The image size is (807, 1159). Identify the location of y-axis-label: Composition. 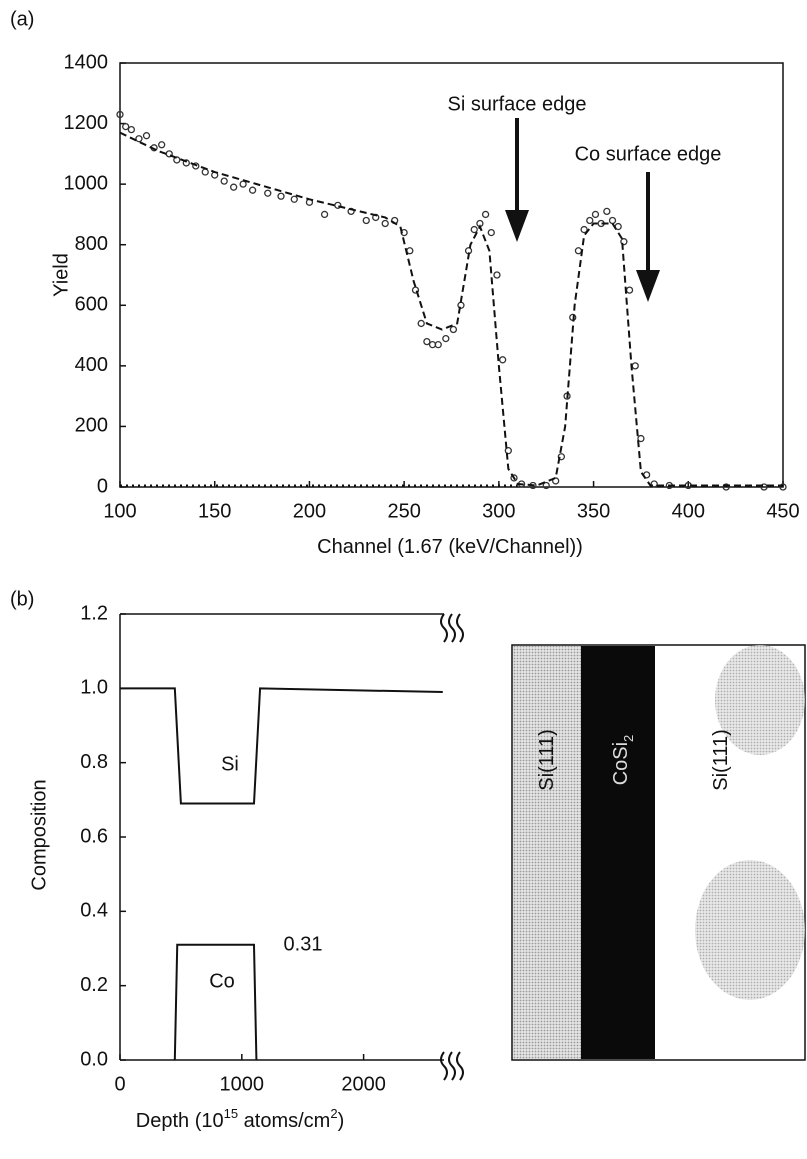
(39, 834).